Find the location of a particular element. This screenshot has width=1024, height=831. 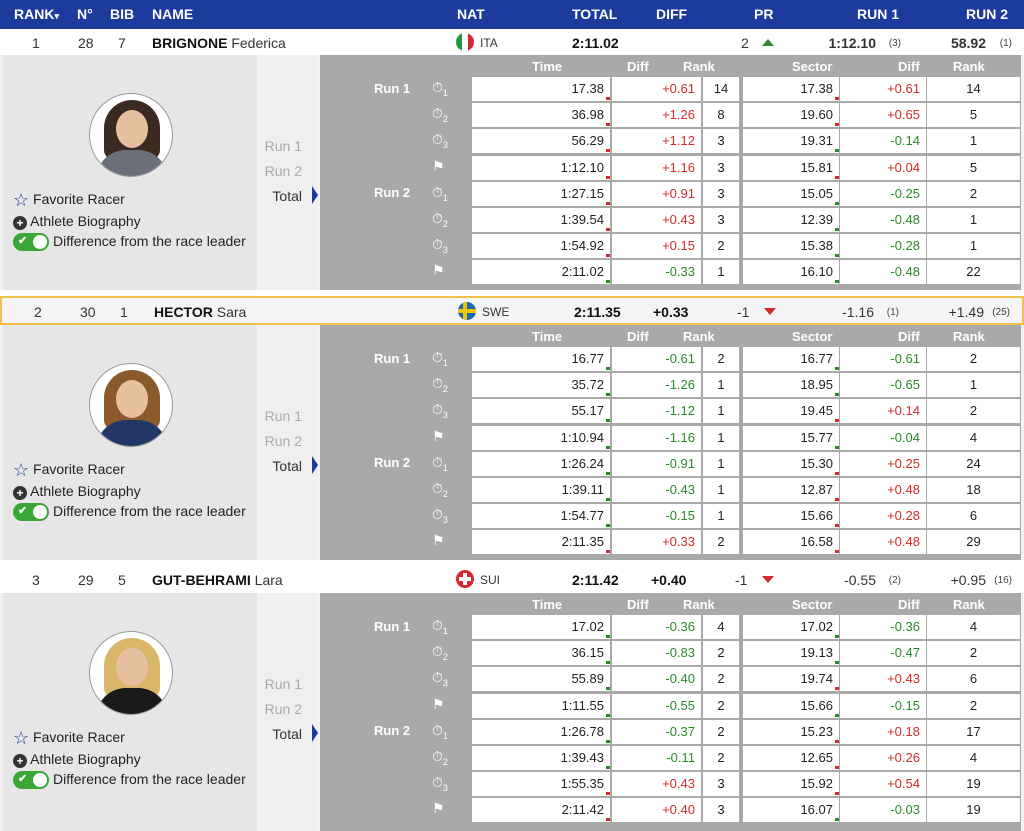

split-time: 17.02 is located at coordinates (541, 627).